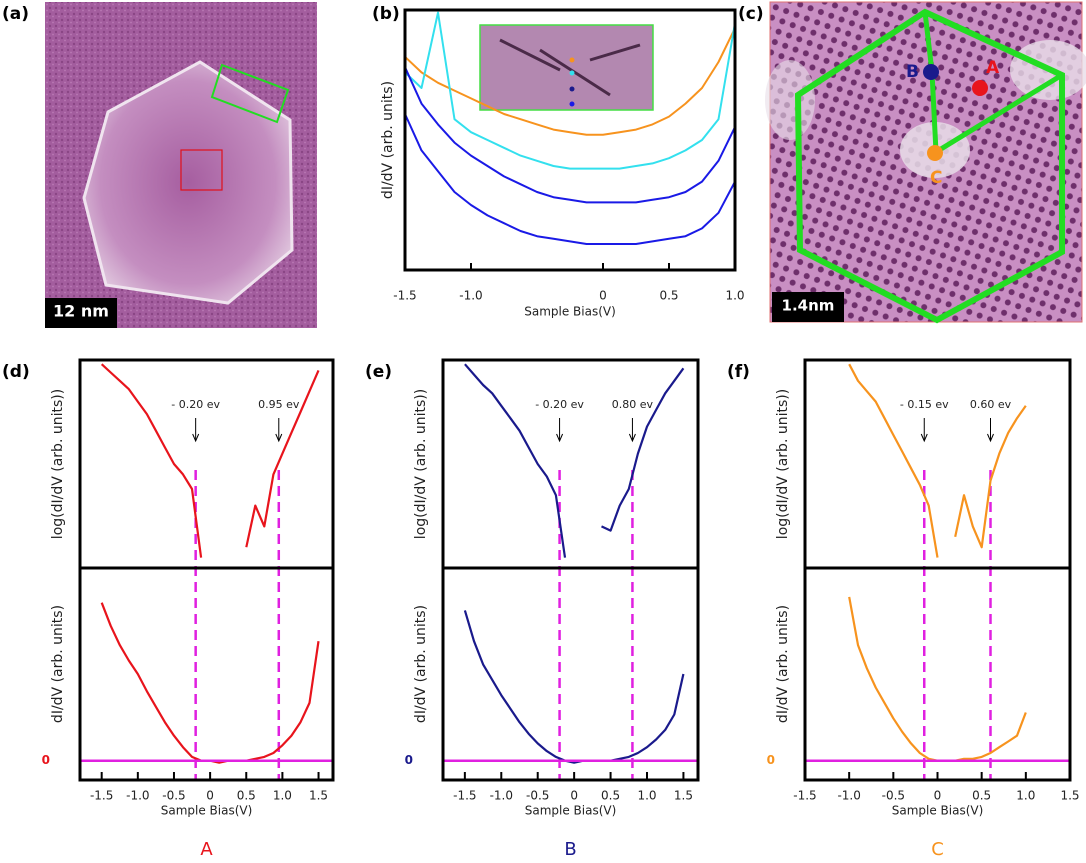 The image size is (1086, 863). Describe the element at coordinates (751, 14) in the screenshot. I see `panel-label: (c)` at that location.